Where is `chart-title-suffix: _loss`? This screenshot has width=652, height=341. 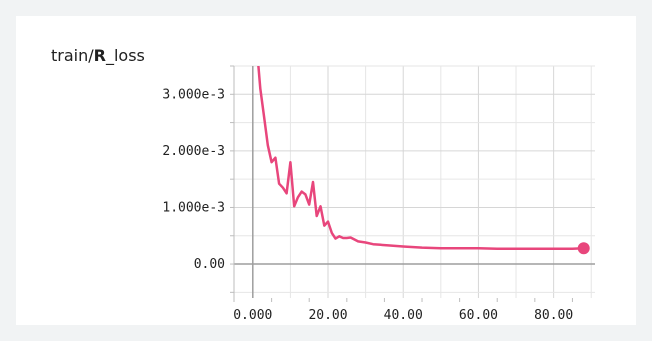
chart-title-suffix: _loss is located at coordinates (125, 55).